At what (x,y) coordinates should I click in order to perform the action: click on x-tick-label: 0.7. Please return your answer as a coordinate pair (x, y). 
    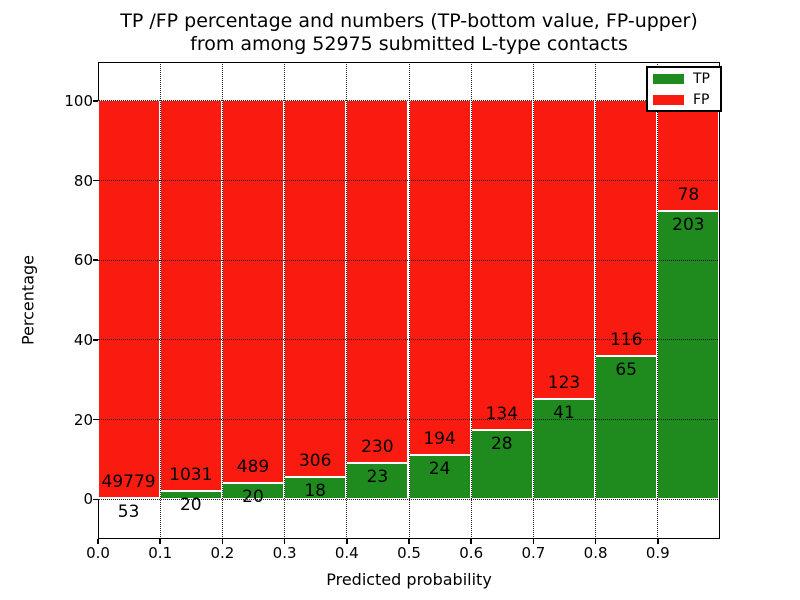
    Looking at the image, I should click on (533, 553).